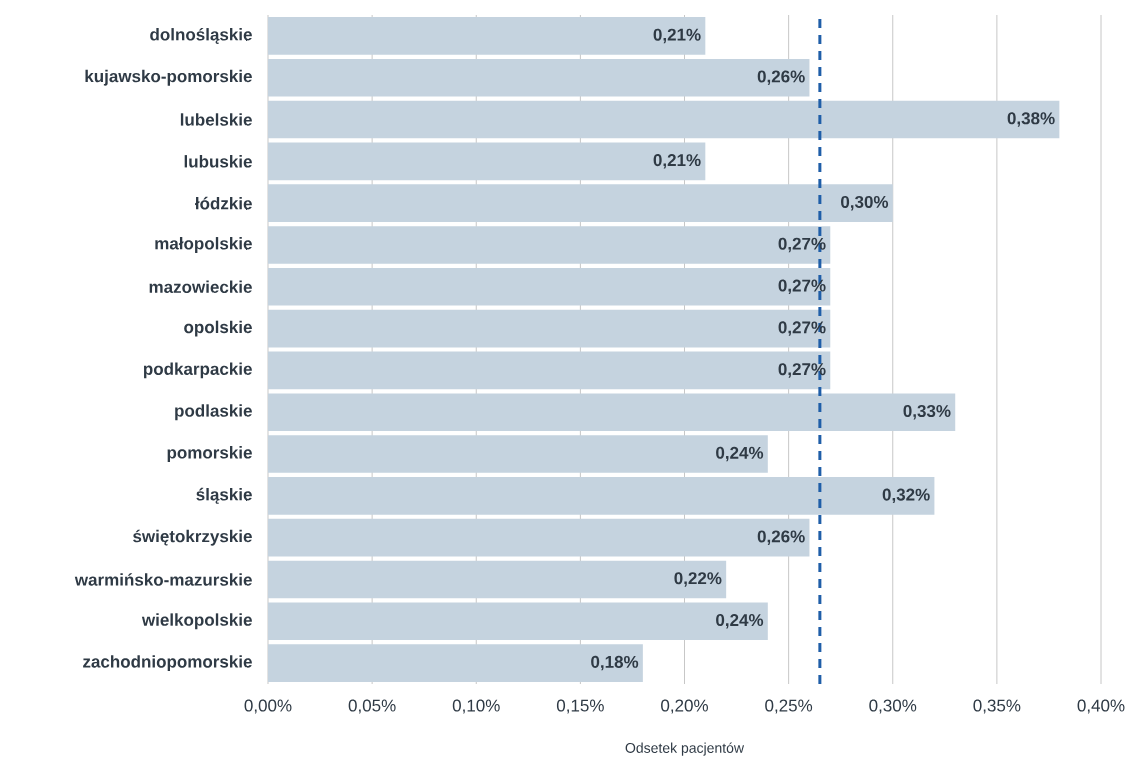  What do you see at coordinates (216, 119) in the screenshot?
I see `y-tick-label: lubelskie` at bounding box center [216, 119].